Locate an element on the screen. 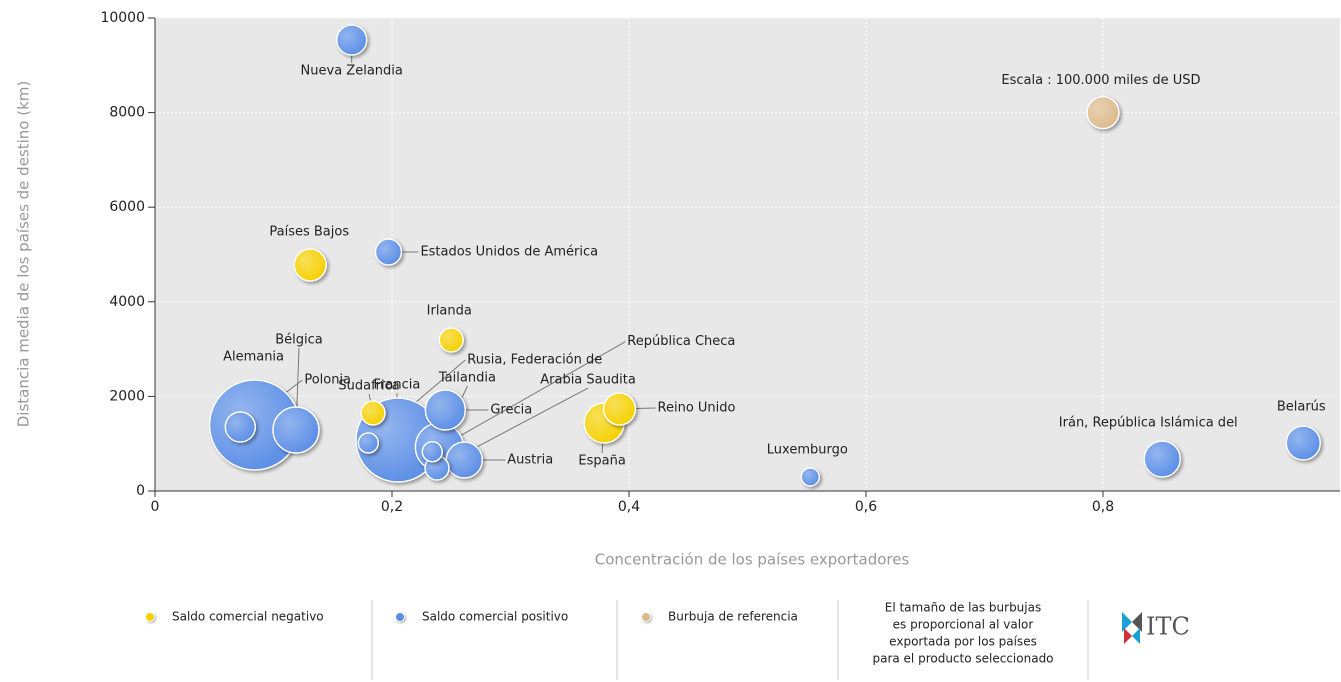 This screenshot has height=682, width=1341. x-tick-label: 0,6 is located at coordinates (866, 507).